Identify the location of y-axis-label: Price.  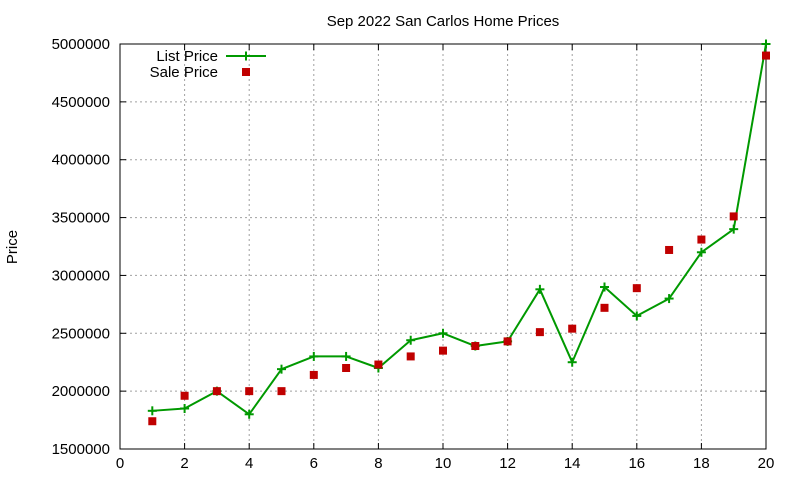
(12, 247).